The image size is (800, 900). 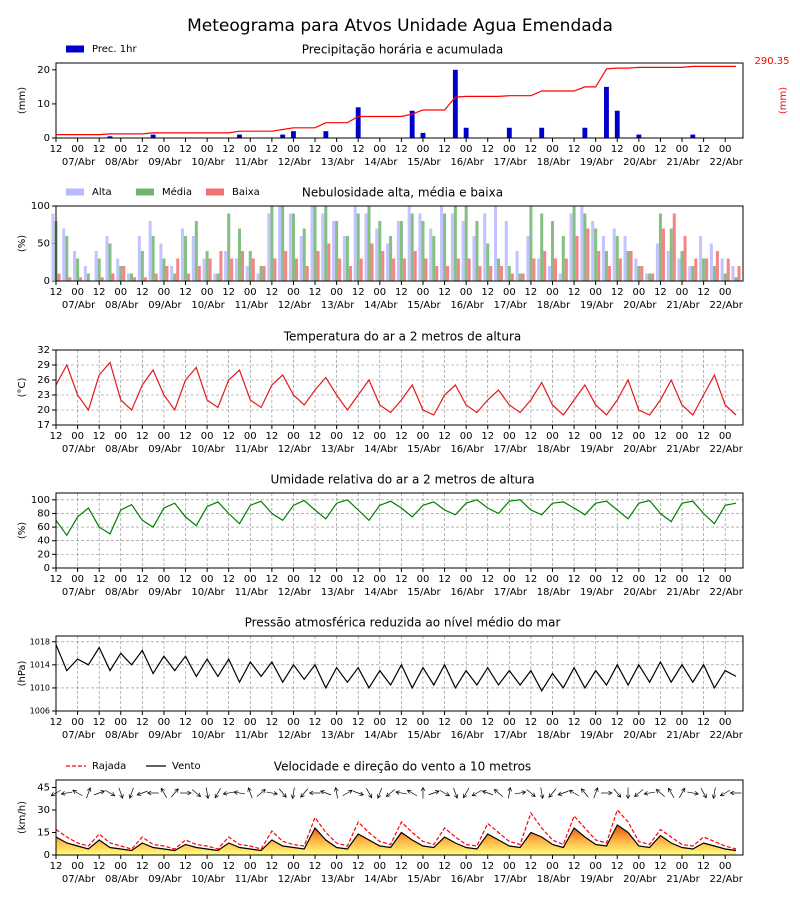 What do you see at coordinates (40, 664) in the screenshot?
I see `y-tick-label: 1014` at bounding box center [40, 664].